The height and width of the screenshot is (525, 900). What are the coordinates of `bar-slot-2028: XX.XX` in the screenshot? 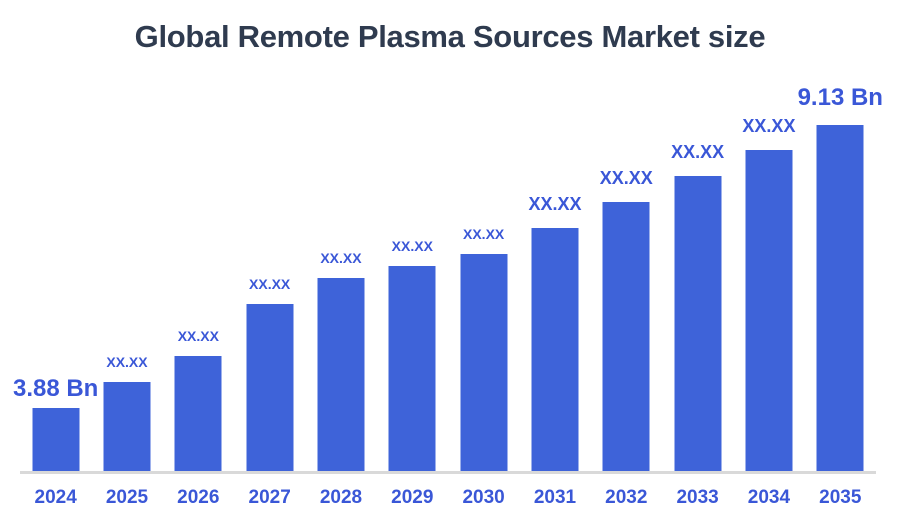 It's located at (340, 298).